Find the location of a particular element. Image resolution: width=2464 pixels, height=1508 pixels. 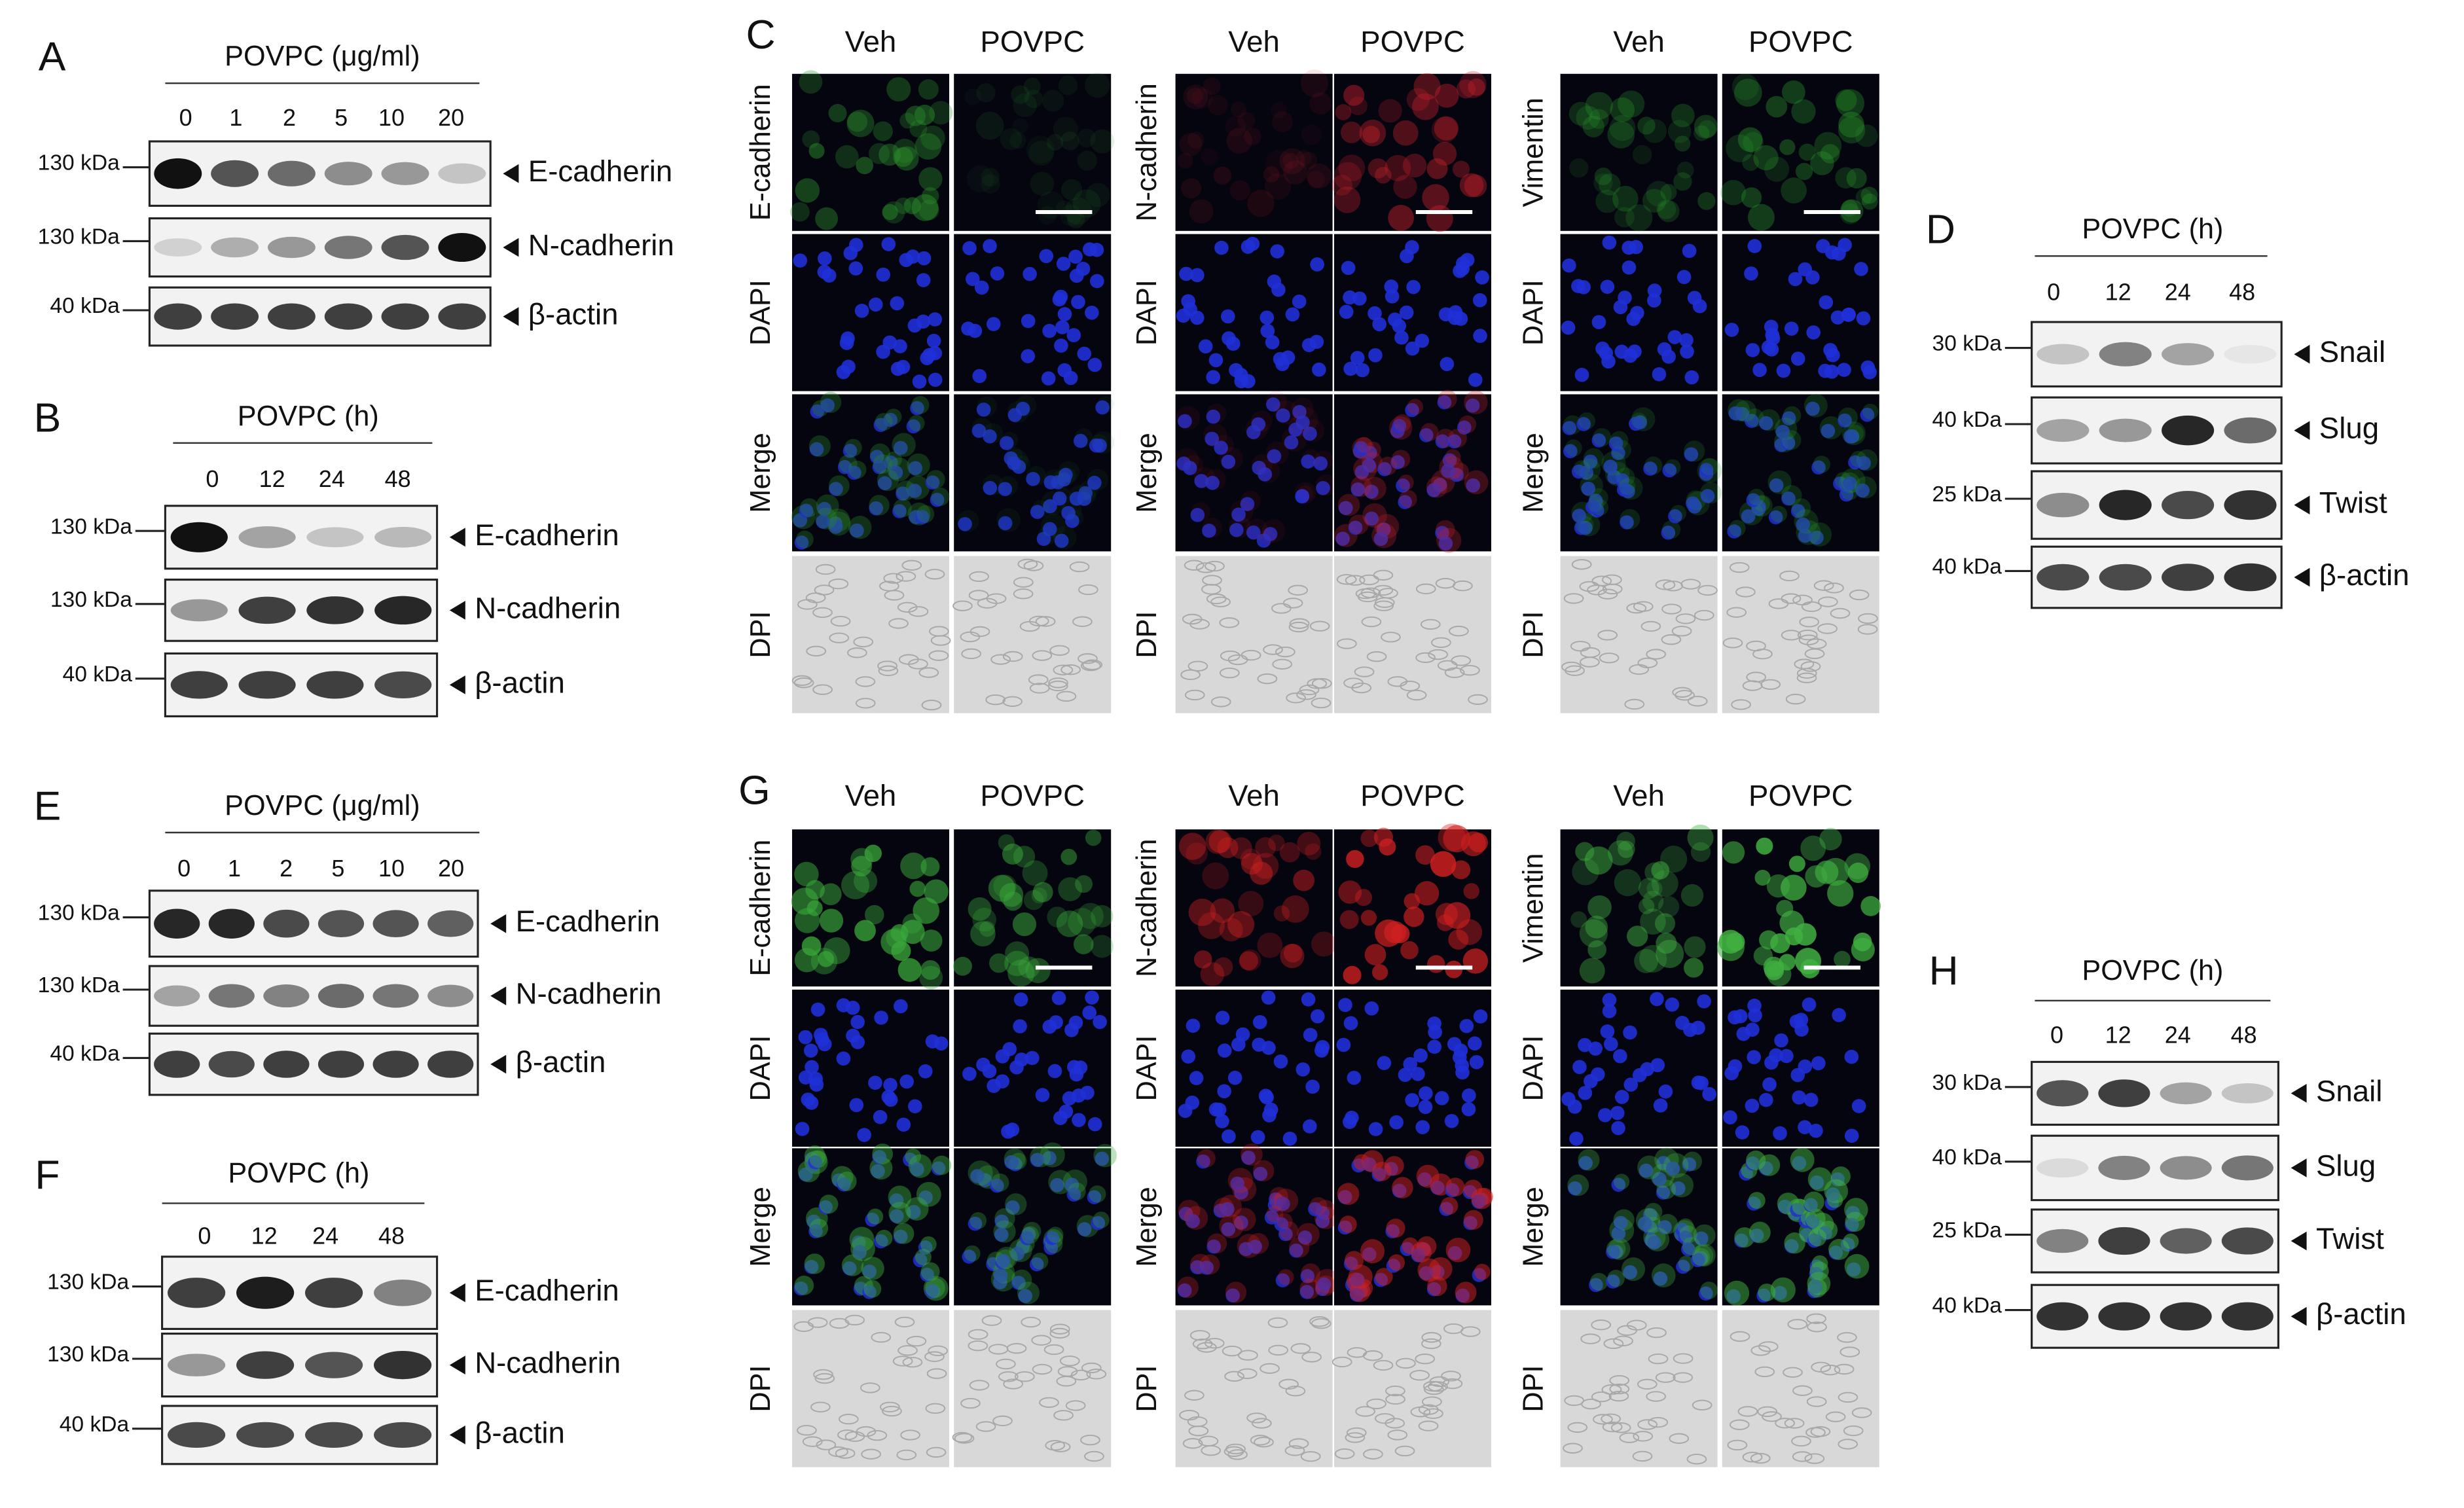

column-label: Veh is located at coordinates (871, 41).